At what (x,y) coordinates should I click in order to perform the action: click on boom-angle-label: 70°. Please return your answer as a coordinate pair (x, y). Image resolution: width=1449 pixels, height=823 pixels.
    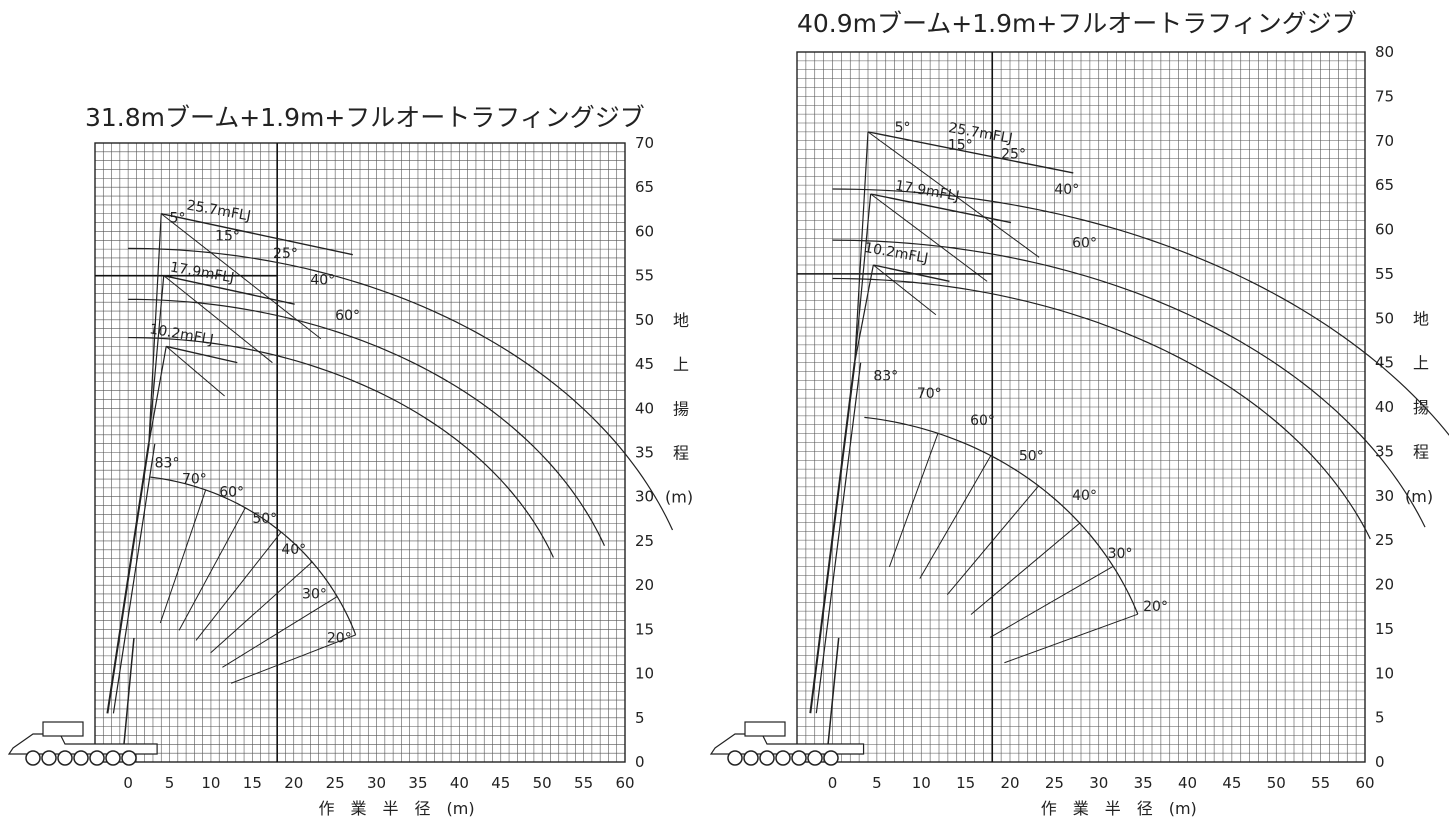
    Looking at the image, I should click on (929, 394).